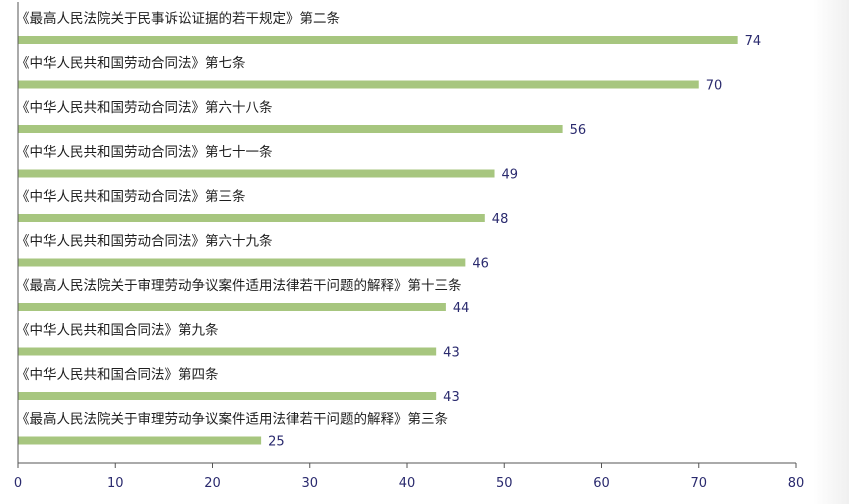 The width and height of the screenshot is (849, 504). What do you see at coordinates (510, 175) in the screenshot?
I see `value-label: 49` at bounding box center [510, 175].